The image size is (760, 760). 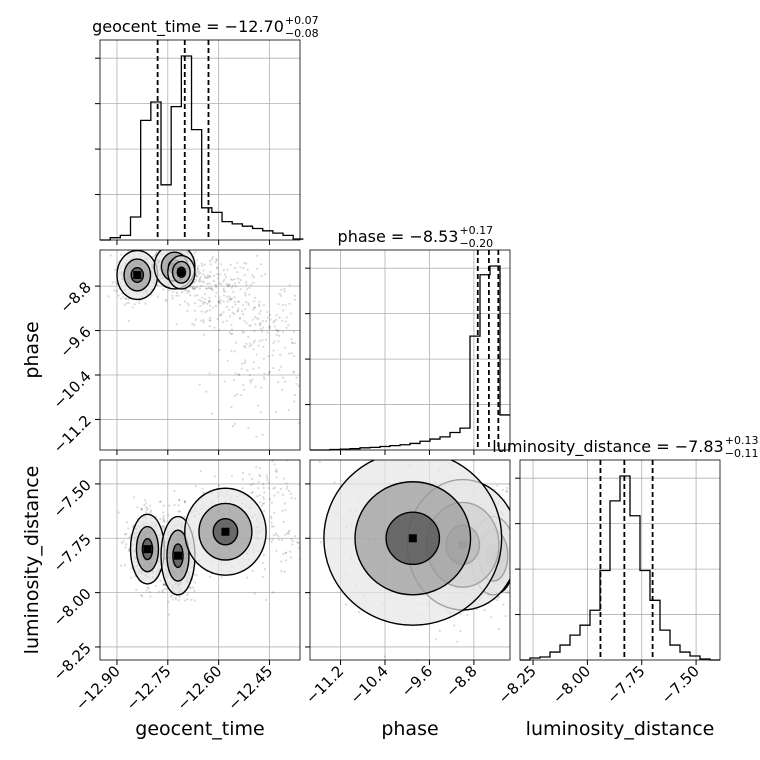 What do you see at coordinates (517, 684) in the screenshot?
I see `x-tick-label: −8.25` at bounding box center [517, 684].